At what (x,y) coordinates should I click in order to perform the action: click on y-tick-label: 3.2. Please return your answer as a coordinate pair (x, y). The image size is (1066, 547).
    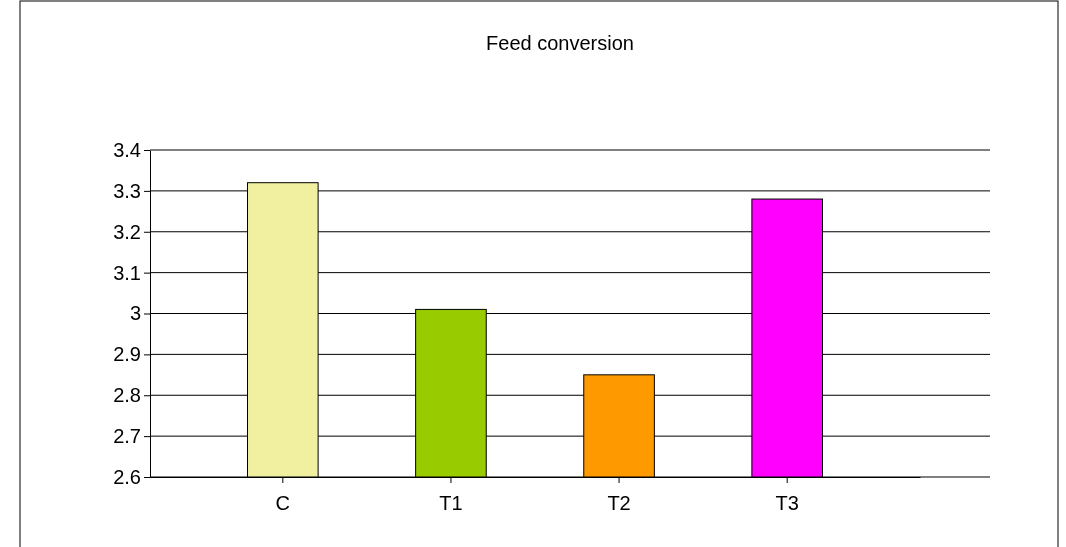
    Looking at the image, I should click on (127, 231).